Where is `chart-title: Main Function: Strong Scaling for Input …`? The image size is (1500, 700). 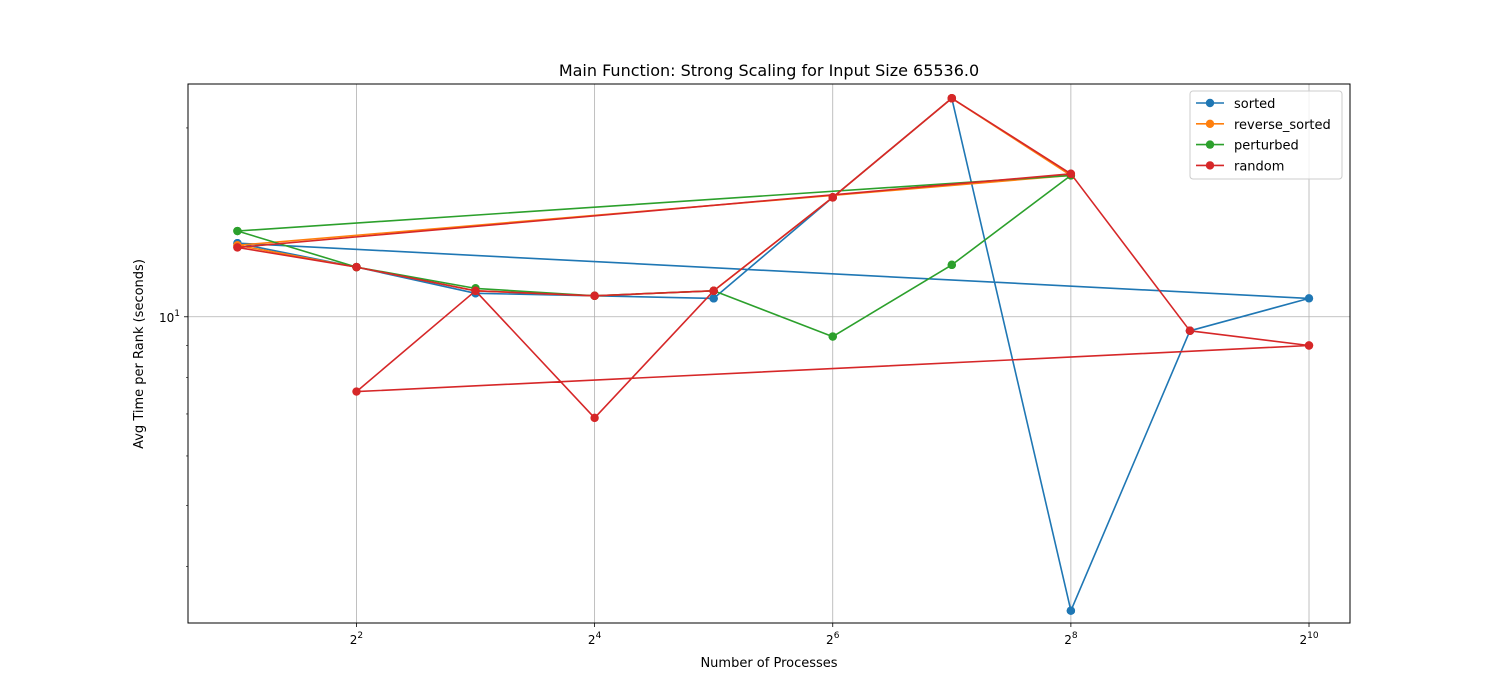 chart-title: Main Function: Strong Scaling for Input … is located at coordinates (769, 70).